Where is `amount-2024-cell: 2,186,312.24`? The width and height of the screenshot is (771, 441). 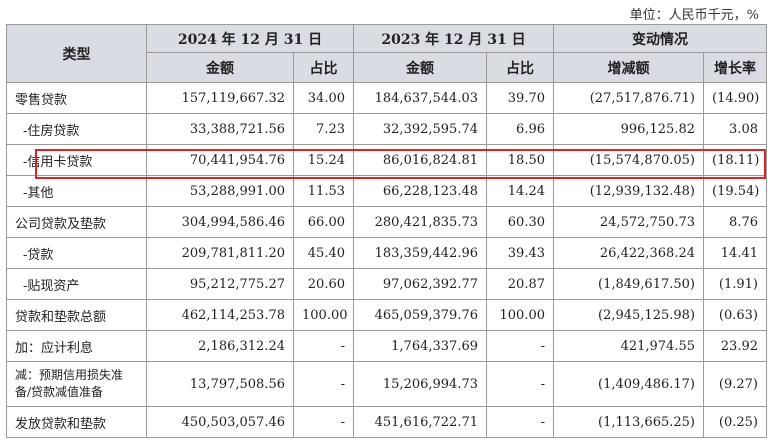
amount-2024-cell: 2,186,312.24 is located at coordinates (220, 346).